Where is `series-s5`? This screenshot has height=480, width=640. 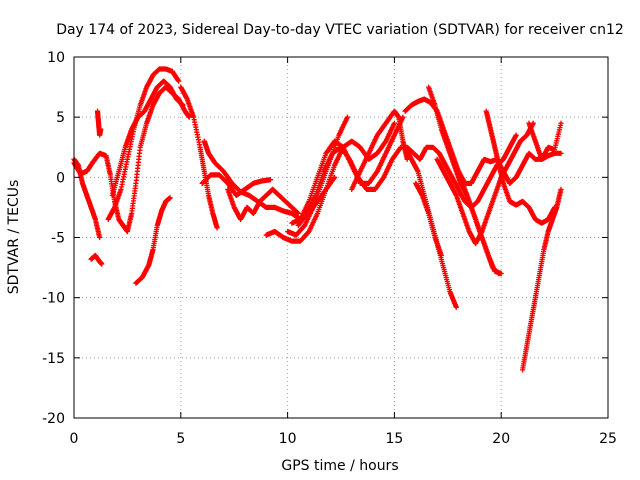
series-s5 is located at coordinates (143, 144).